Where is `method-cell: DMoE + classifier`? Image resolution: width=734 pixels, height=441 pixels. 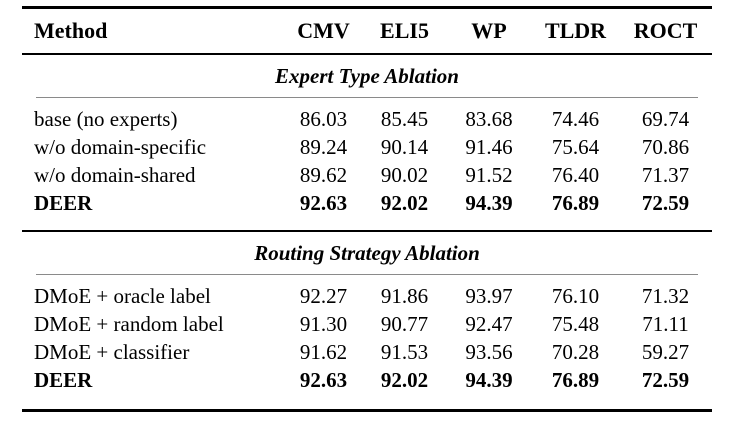 method-cell: DMoE + classifier is located at coordinates (112, 351).